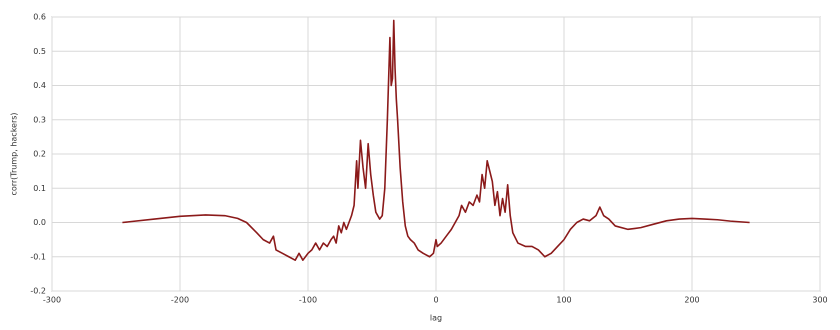 The height and width of the screenshot is (330, 840). What do you see at coordinates (691, 300) in the screenshot?
I see `x-tick-label: 200` at bounding box center [691, 300].